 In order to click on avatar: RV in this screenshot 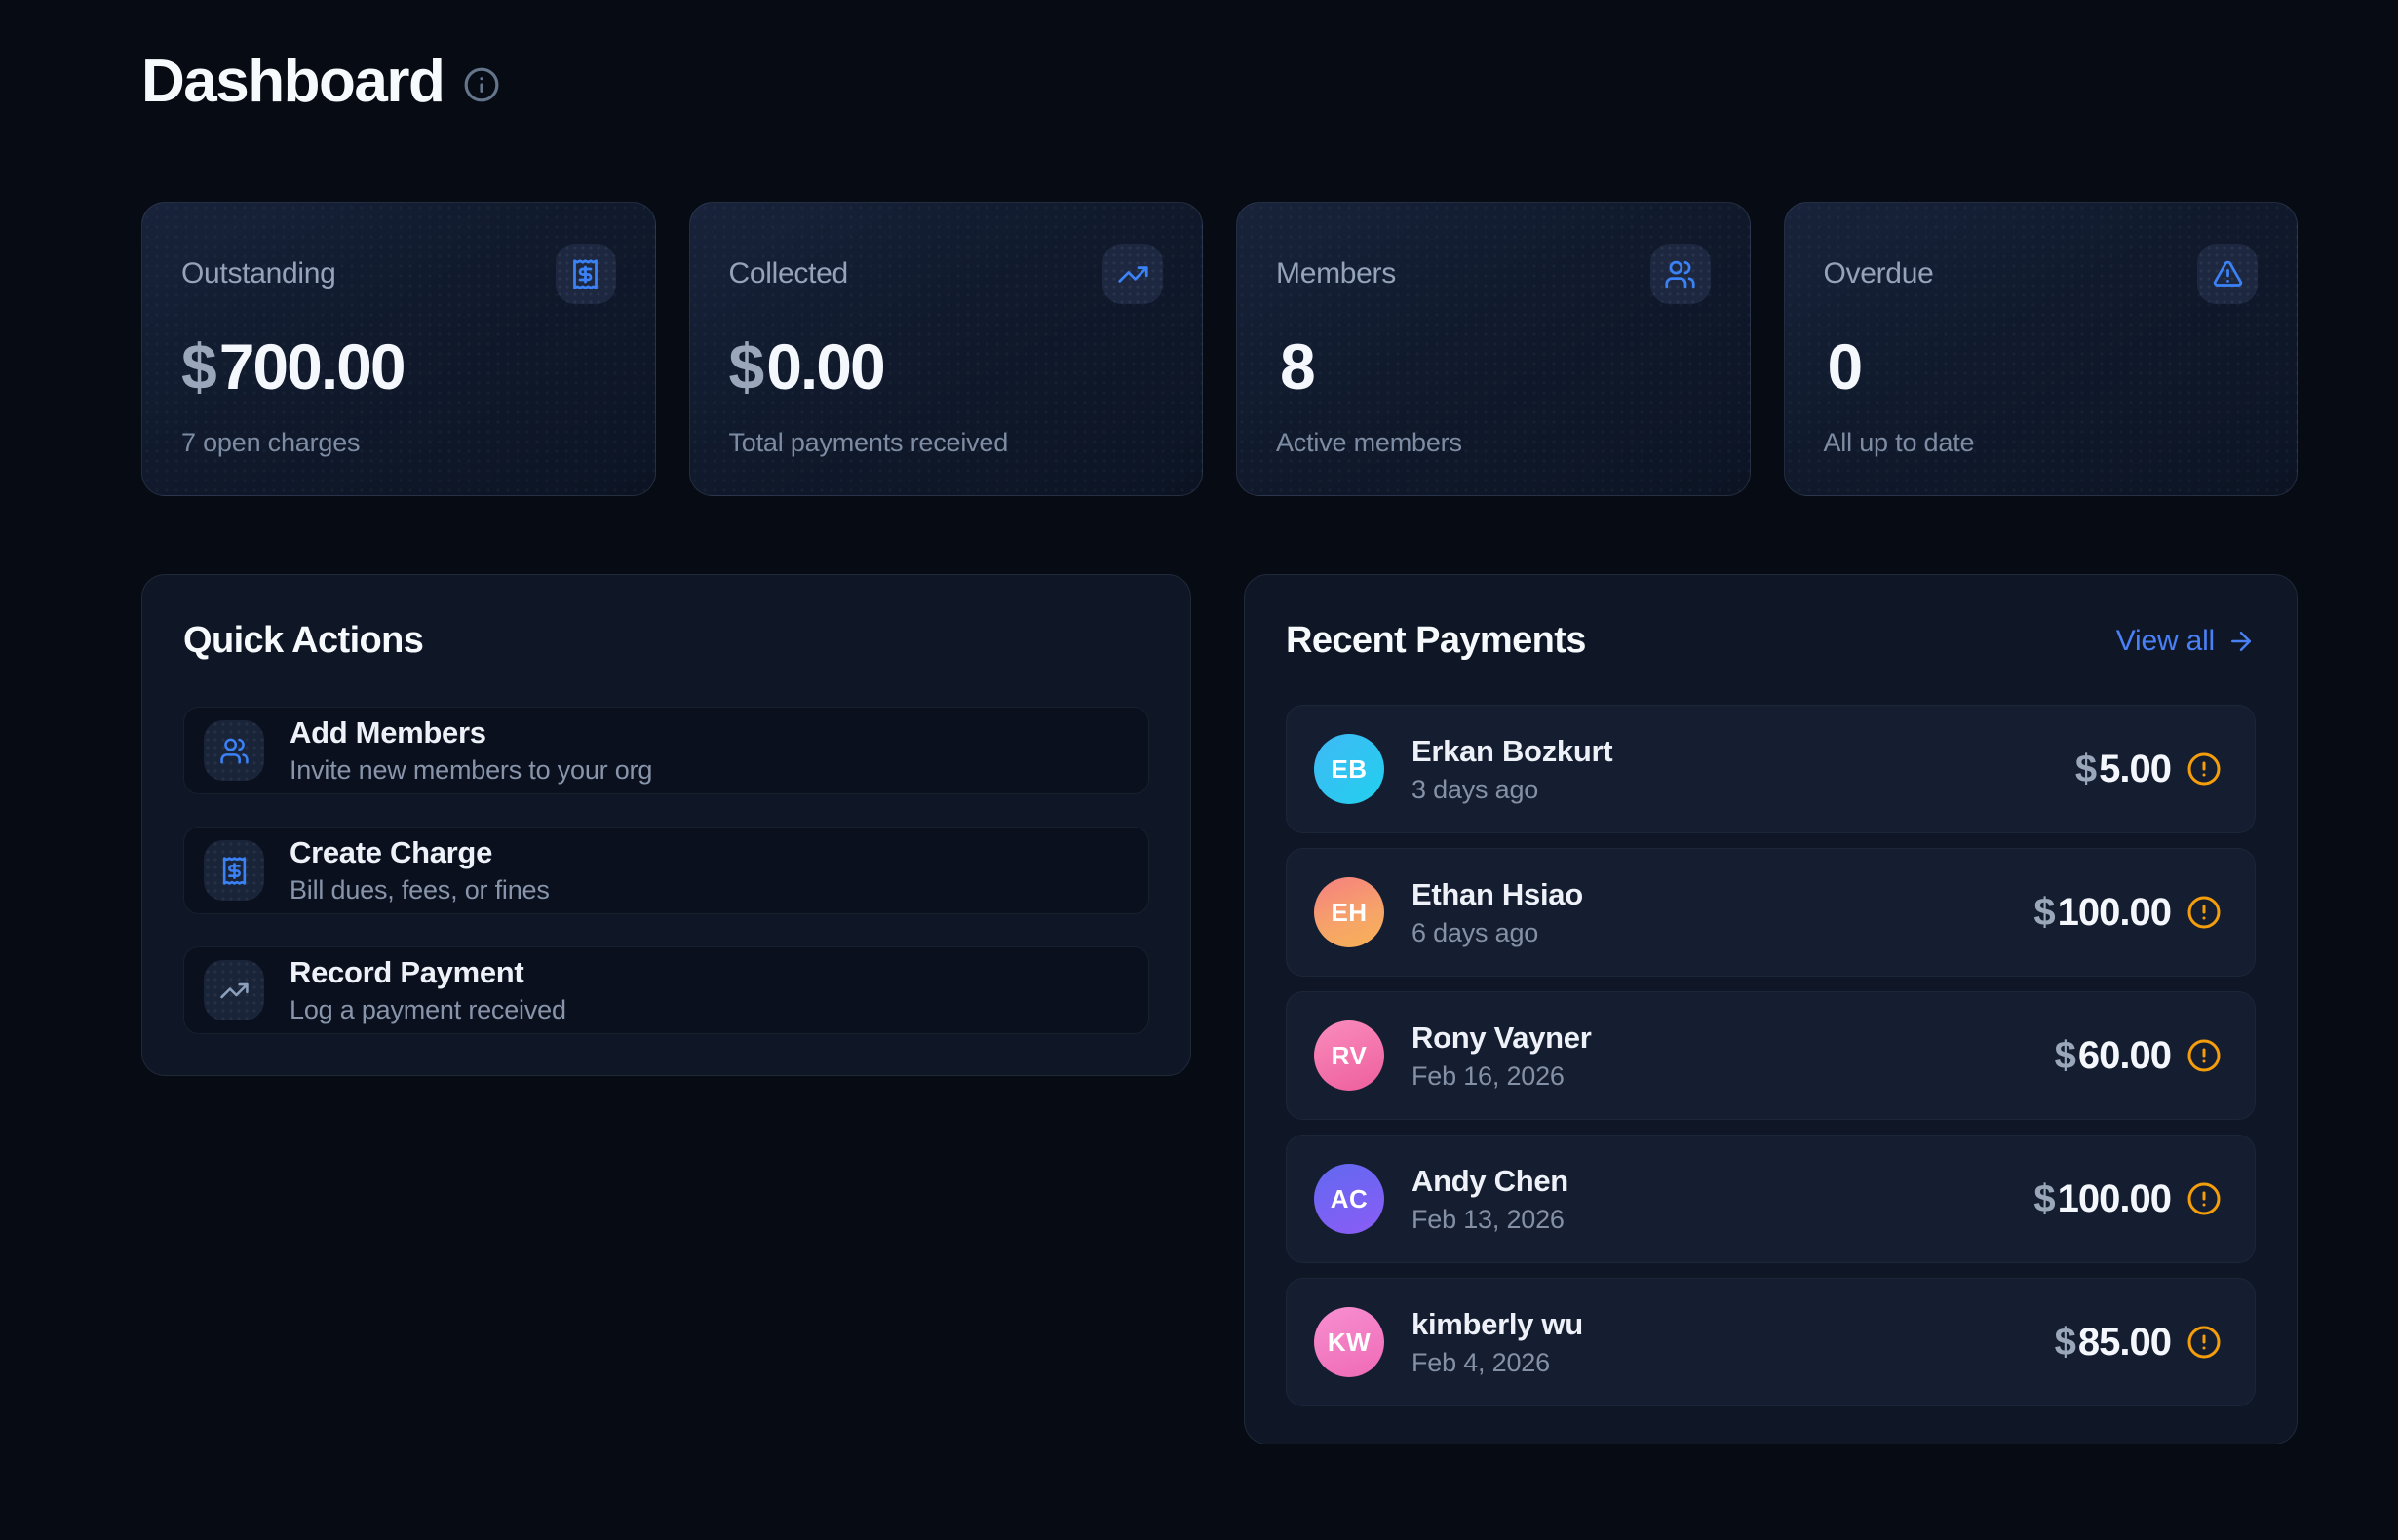, I will do `click(1349, 1055)`.